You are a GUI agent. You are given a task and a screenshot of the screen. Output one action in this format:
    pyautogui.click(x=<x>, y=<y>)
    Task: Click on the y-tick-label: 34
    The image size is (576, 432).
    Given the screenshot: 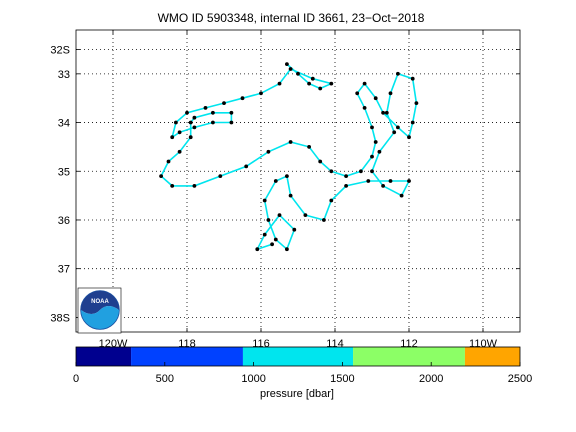 What is the action you would take?
    pyautogui.click(x=64, y=124)
    